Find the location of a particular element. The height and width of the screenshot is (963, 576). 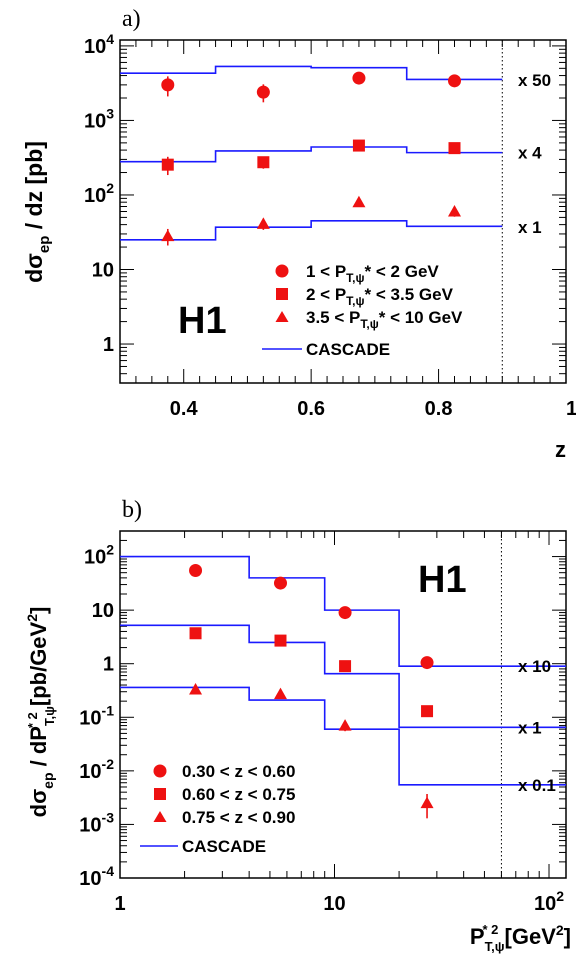

panel-a-x-axis-label: z is located at coordinates (560, 449).